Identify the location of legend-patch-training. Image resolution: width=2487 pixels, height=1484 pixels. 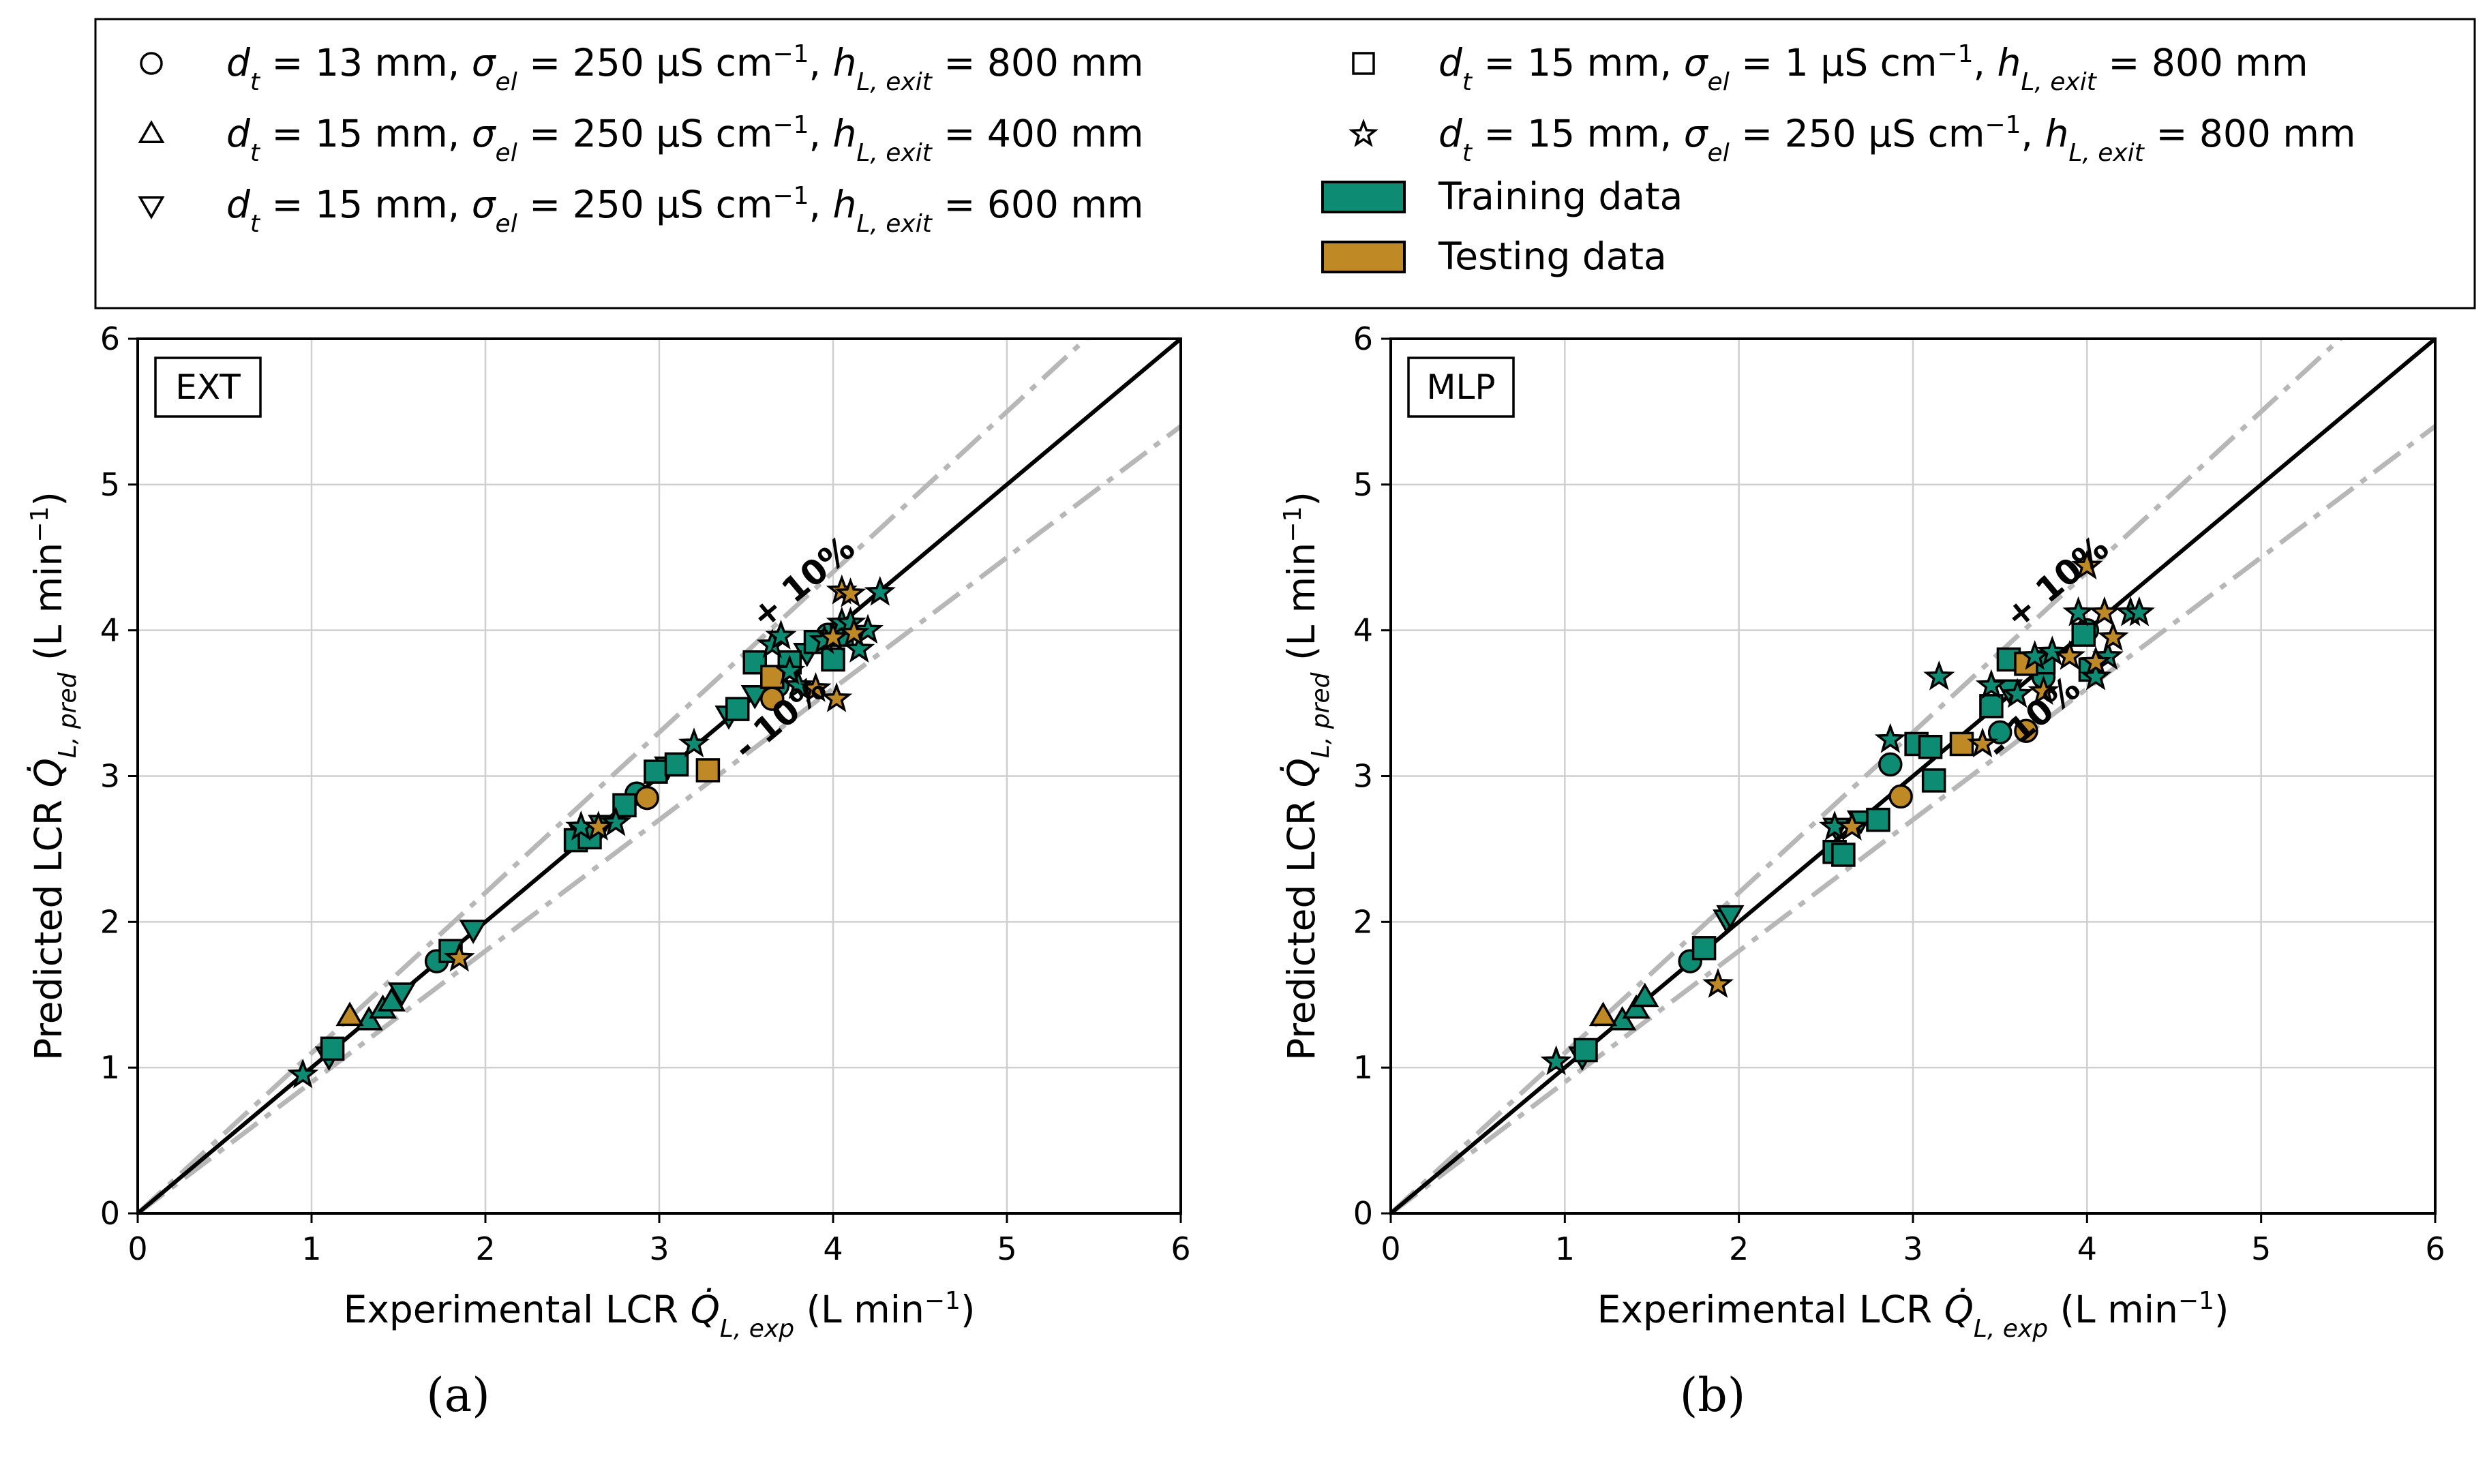
(1363, 197).